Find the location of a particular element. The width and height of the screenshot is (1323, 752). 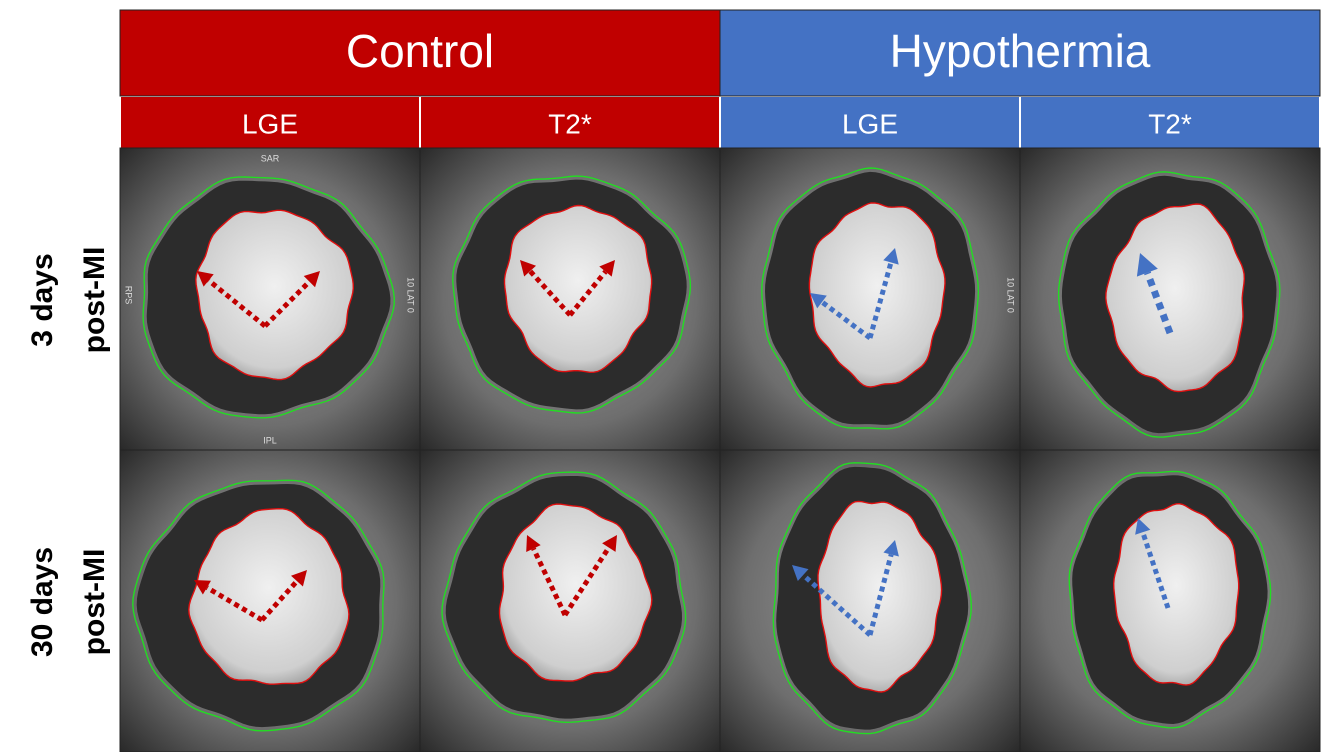

scanner-overlay: SAR is located at coordinates (270, 158).